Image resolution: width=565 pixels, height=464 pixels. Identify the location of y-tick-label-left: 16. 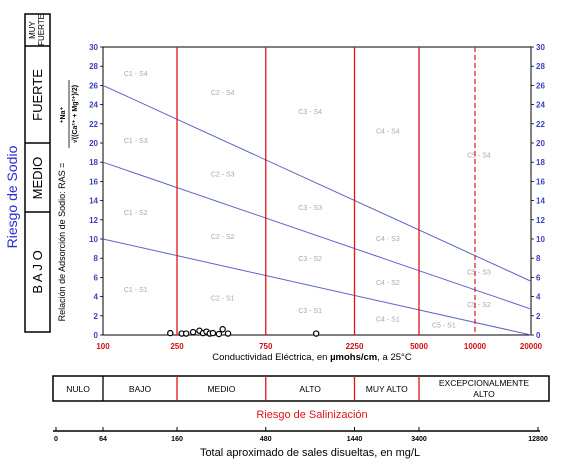
(93, 181).